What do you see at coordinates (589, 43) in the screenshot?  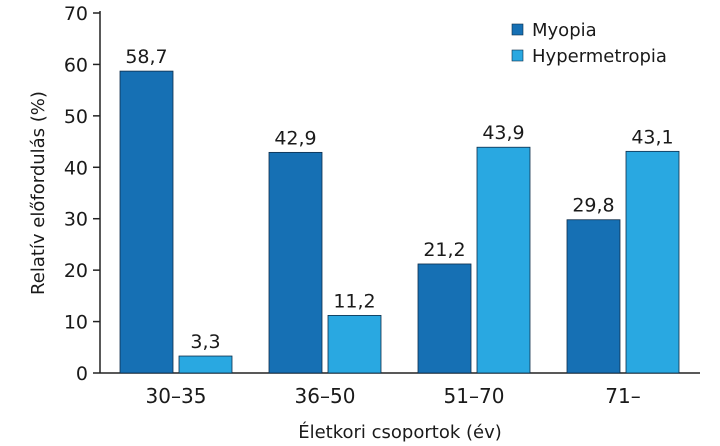 I see `legend: Myopia Hypermetropia` at bounding box center [589, 43].